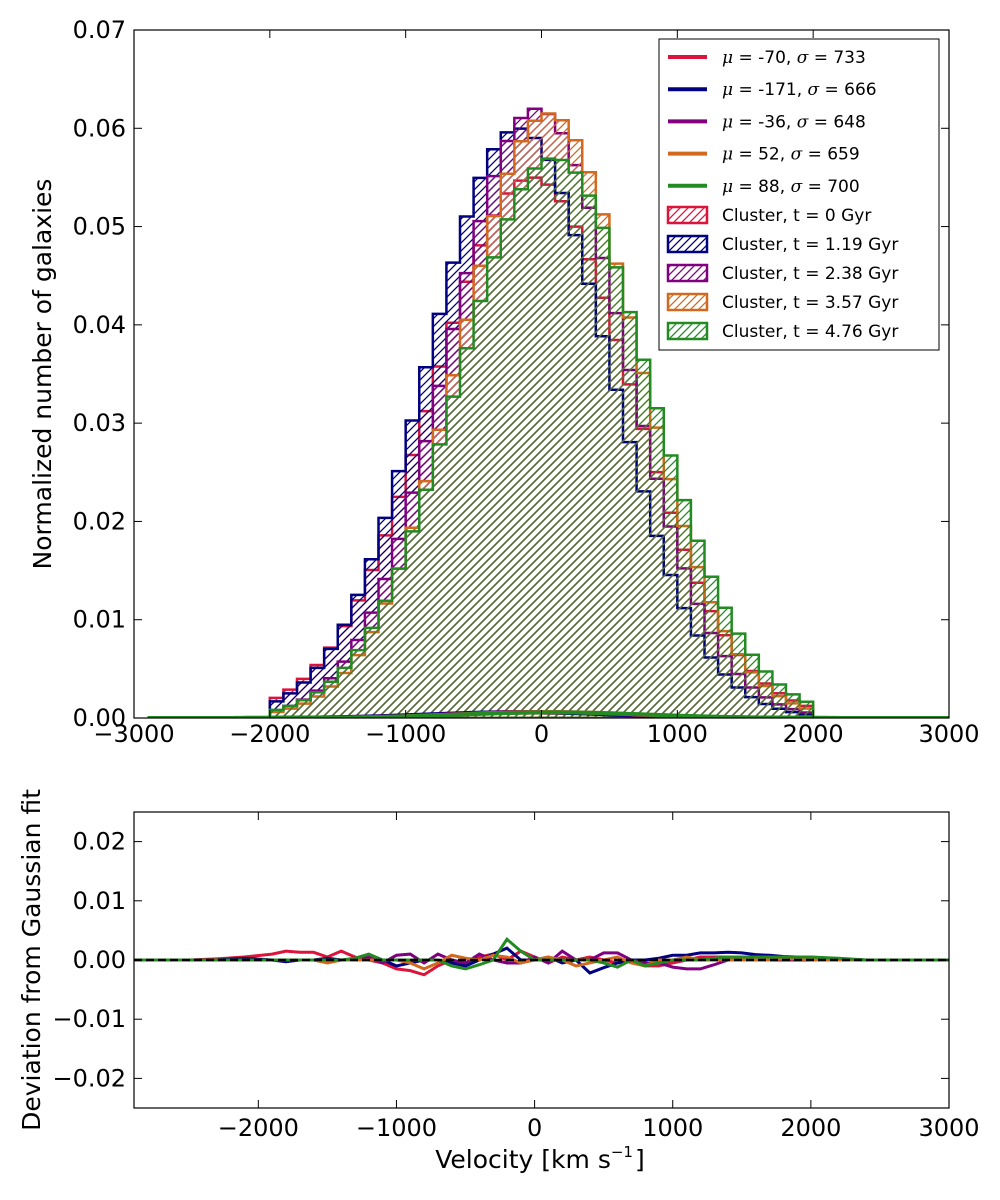 The width and height of the screenshot is (1000, 1200). I want to click on top-y-axis-title: Normalized number of galaxies, so click(42, 374).